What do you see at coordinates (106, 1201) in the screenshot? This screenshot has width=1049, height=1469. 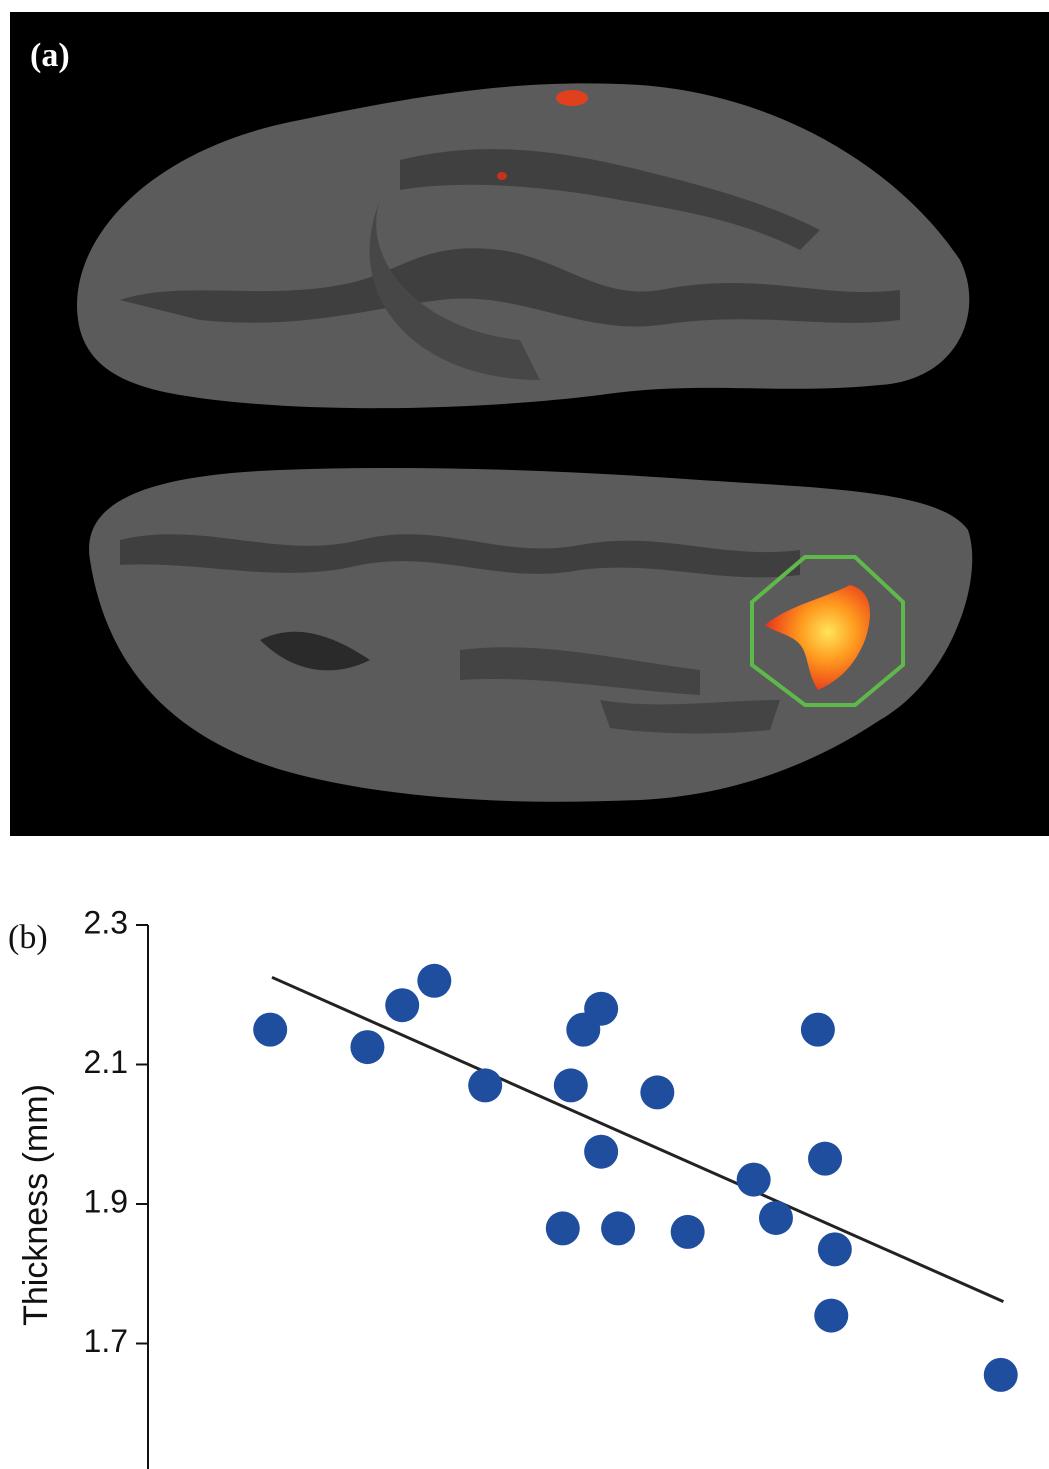 I see `y-tick-label: 1.9` at bounding box center [106, 1201].